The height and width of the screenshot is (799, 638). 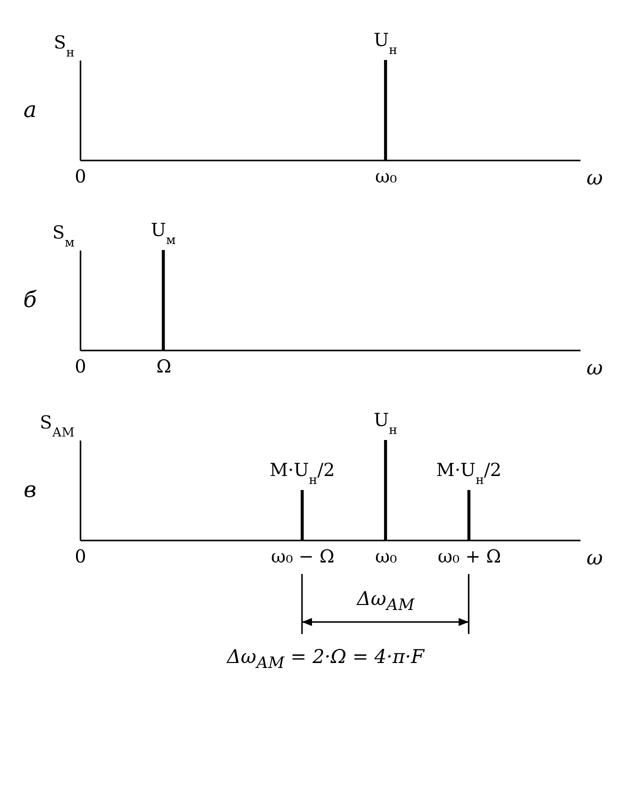 What do you see at coordinates (302, 557) in the screenshot?
I see `x-tick-label: ω₀ − Ω` at bounding box center [302, 557].